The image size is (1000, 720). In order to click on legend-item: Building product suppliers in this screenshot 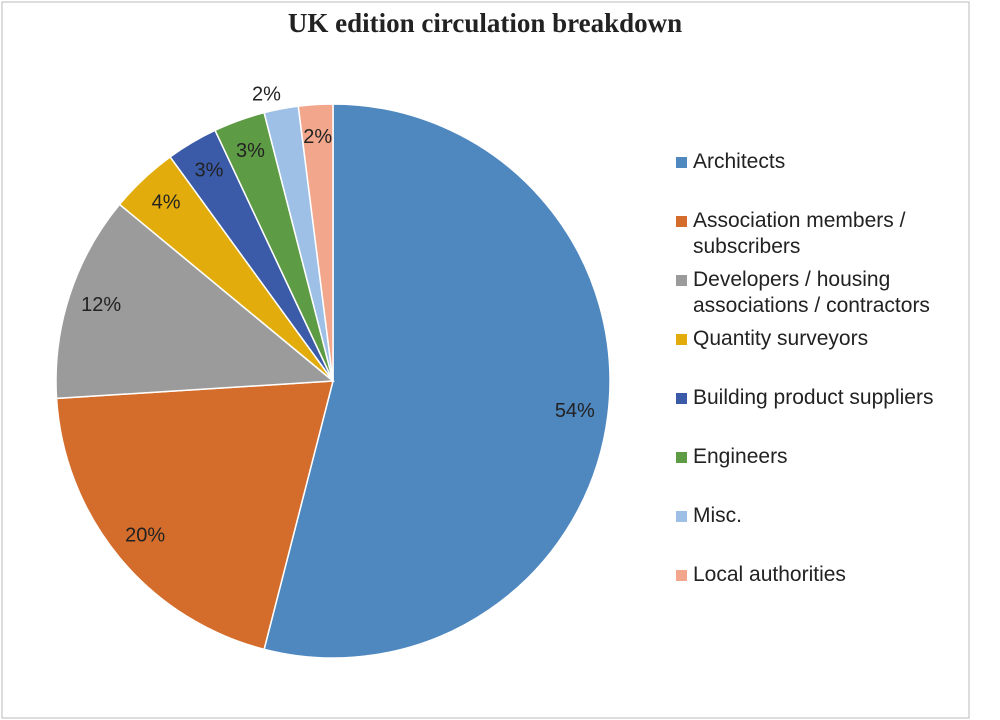, I will do `click(821, 398)`.